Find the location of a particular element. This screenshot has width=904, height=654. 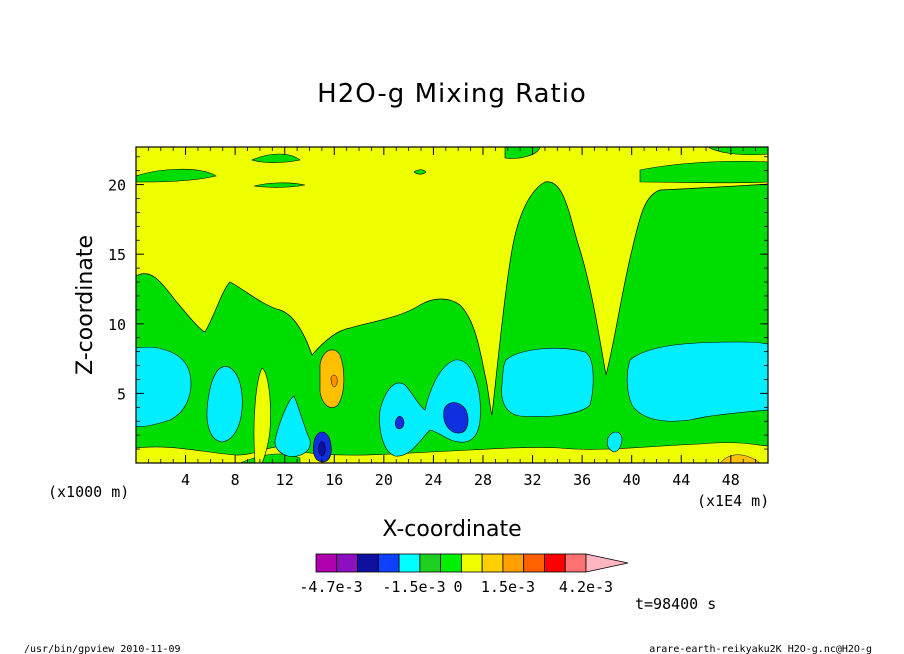

colorbar-label: 1.5e-3 is located at coordinates (508, 587).